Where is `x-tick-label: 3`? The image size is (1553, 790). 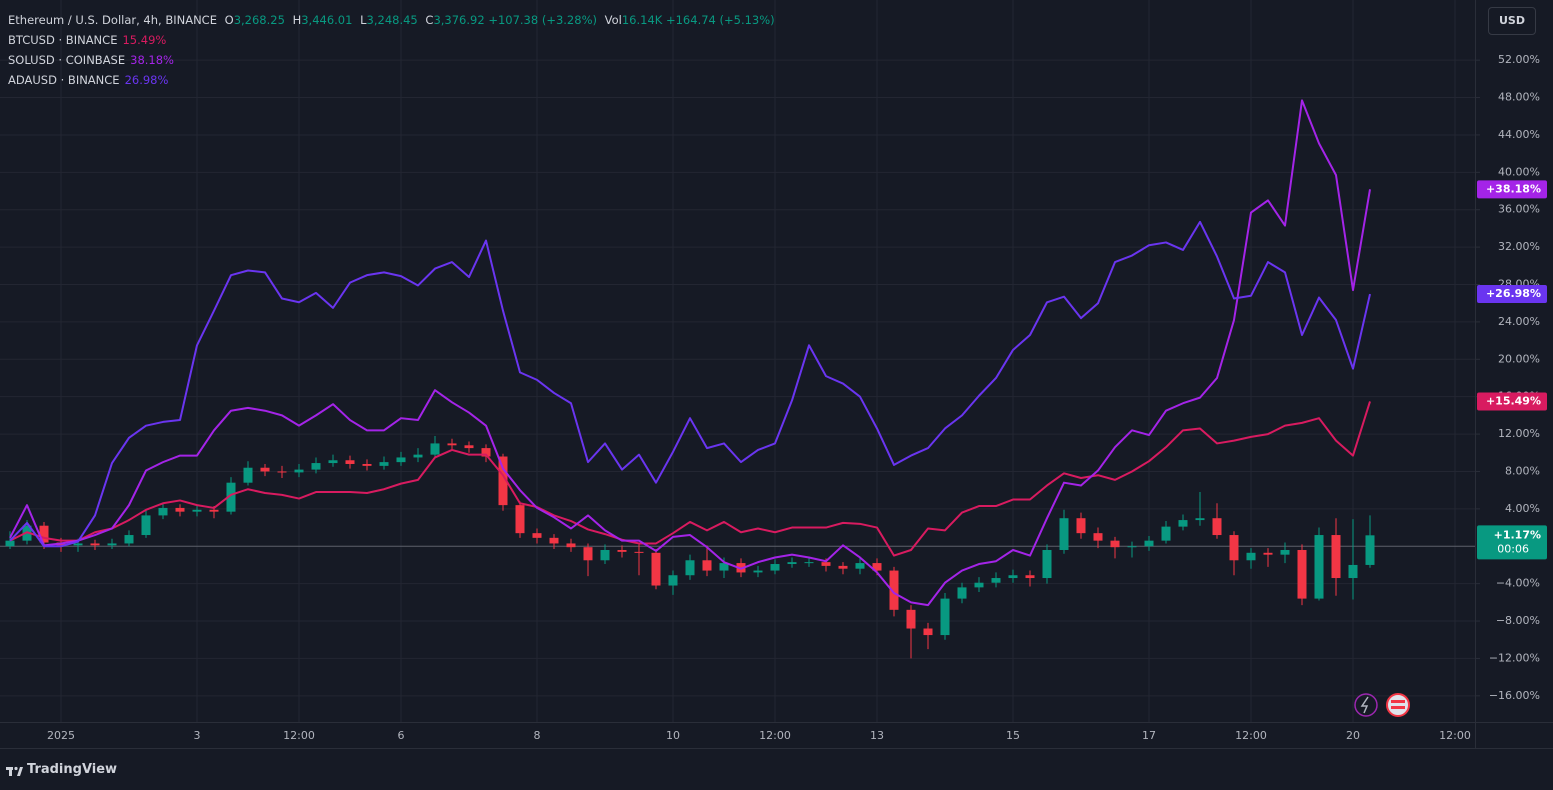 x-tick-label: 3 is located at coordinates (197, 735).